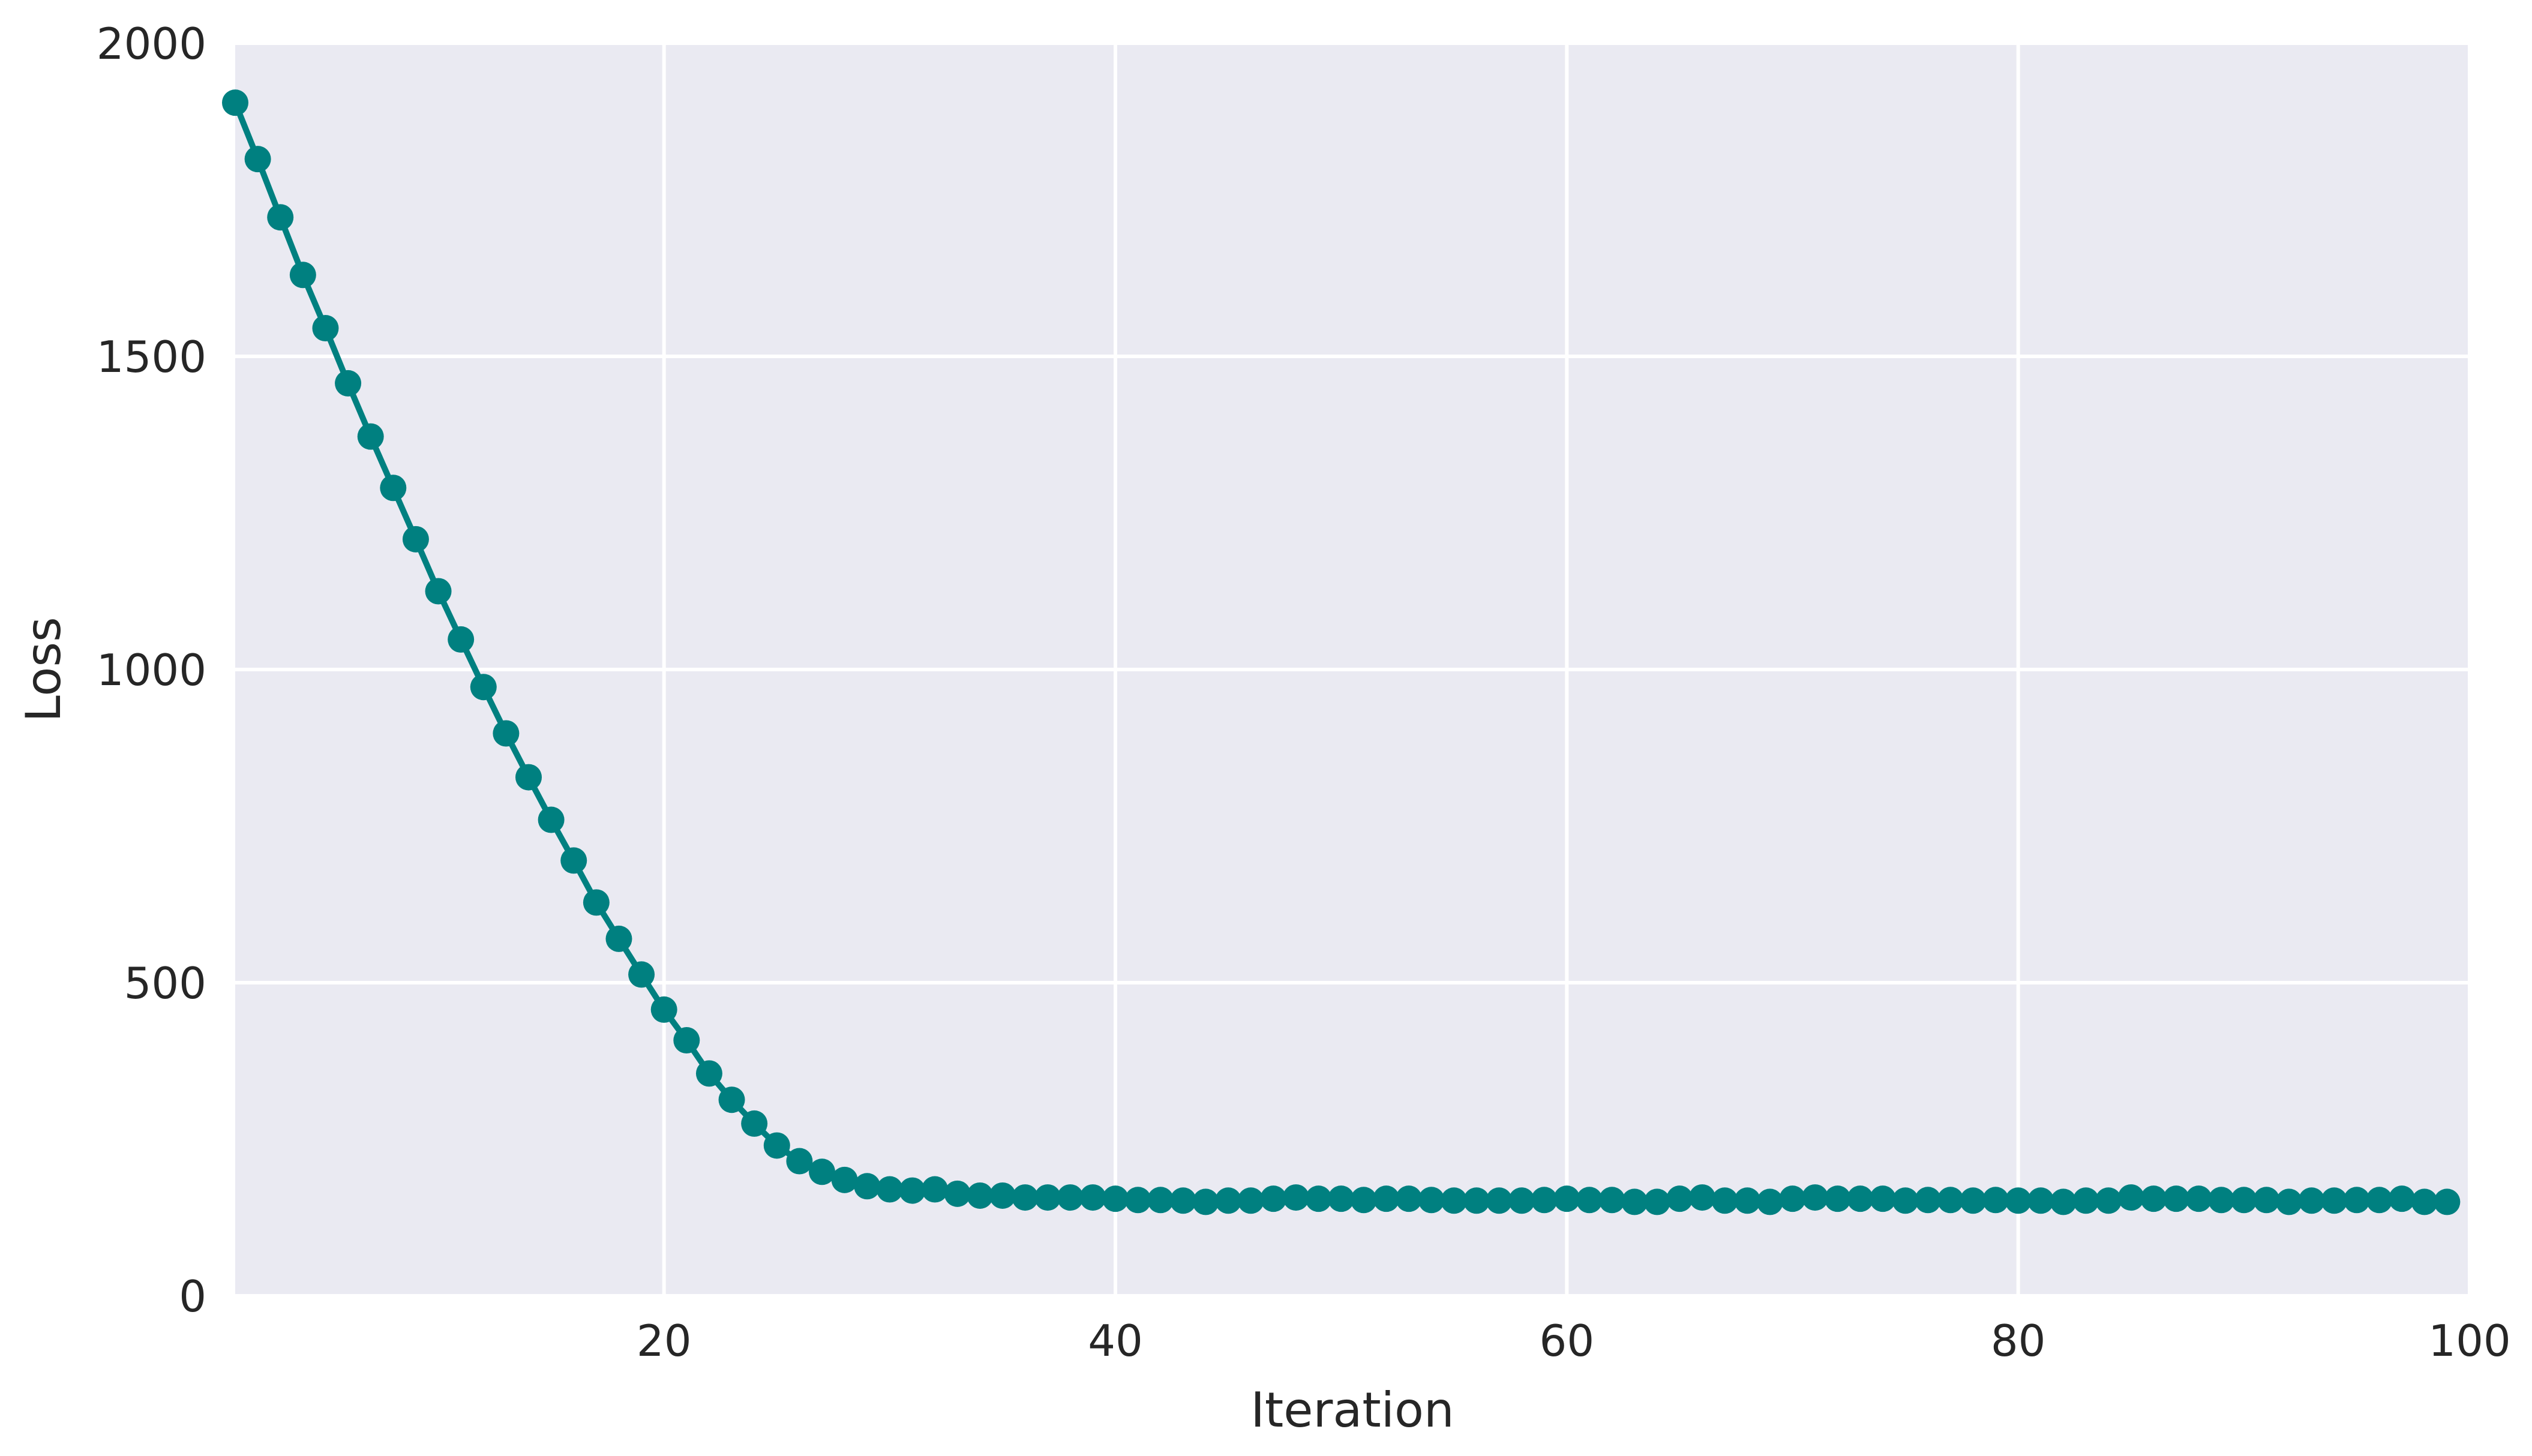 The height and width of the screenshot is (1456, 2532). Describe the element at coordinates (2469, 1341) in the screenshot. I see `x-tick-label: 100` at that location.